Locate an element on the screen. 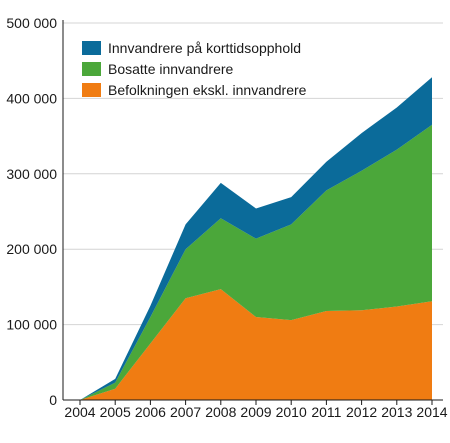 The width and height of the screenshot is (450, 443). x-tick-label-2: 2006 is located at coordinates (150, 412).